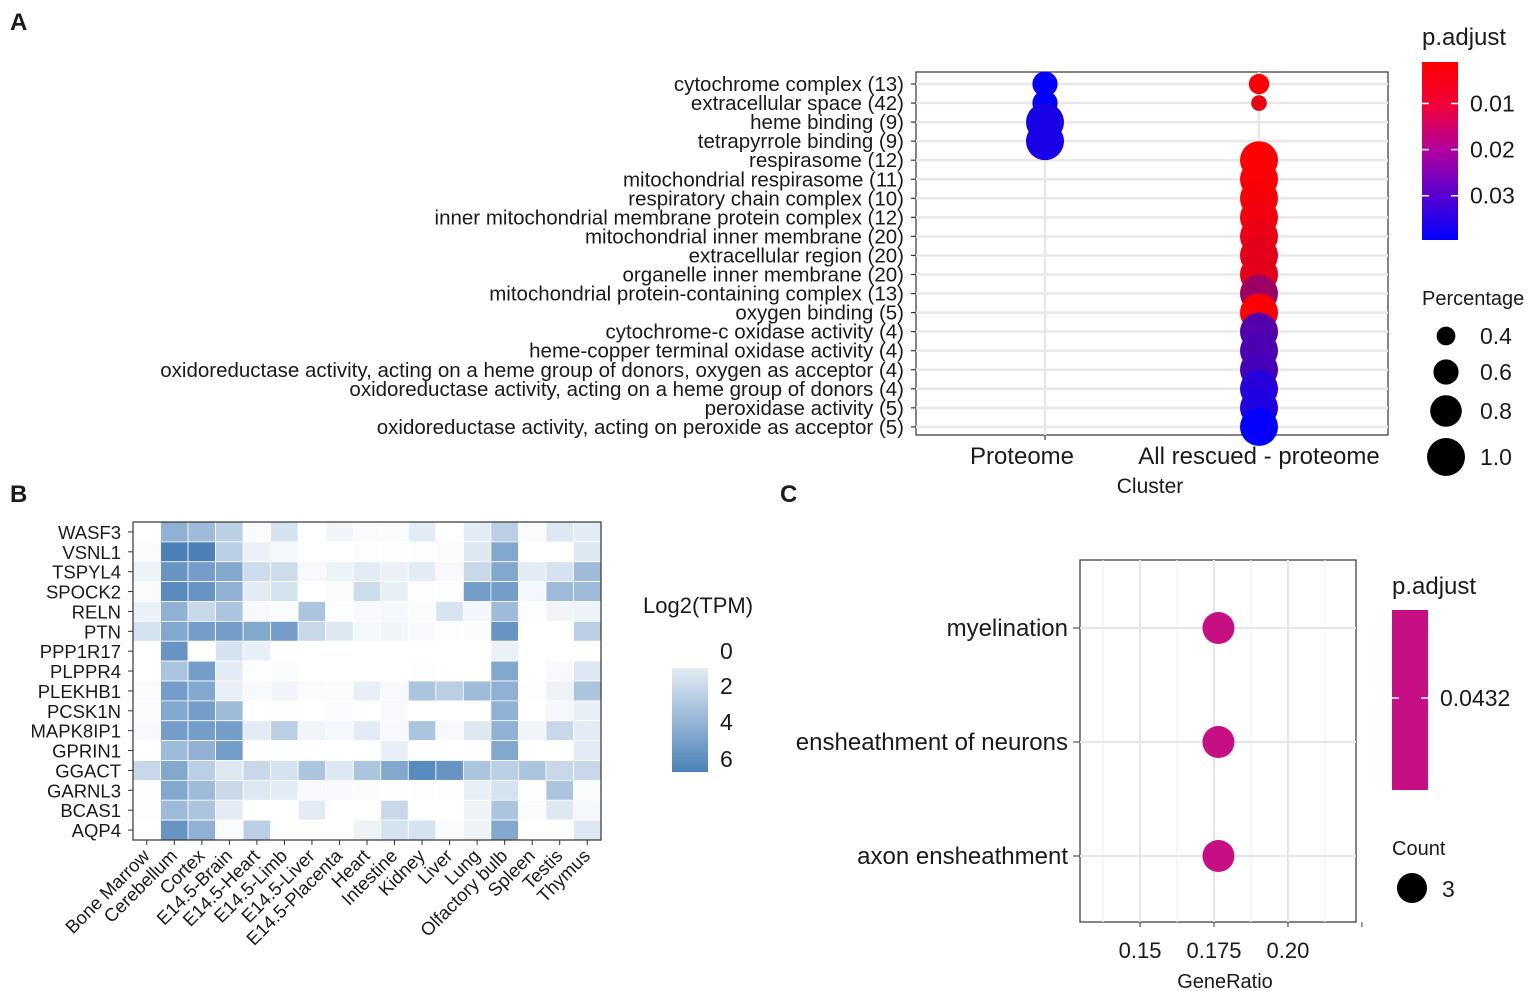 The height and width of the screenshot is (991, 1535). I want to click on y-tick-label: mitochondrial inner membrane (20), so click(744, 236).